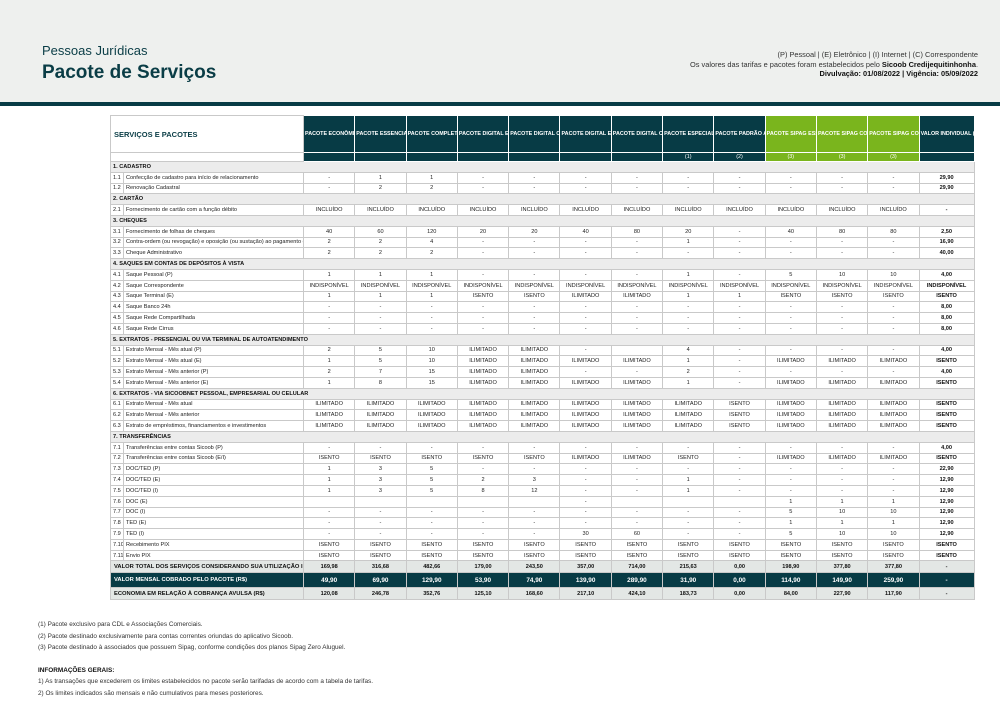 This screenshot has width=1000, height=707. I want to click on value-cell: 60, so click(380, 231).